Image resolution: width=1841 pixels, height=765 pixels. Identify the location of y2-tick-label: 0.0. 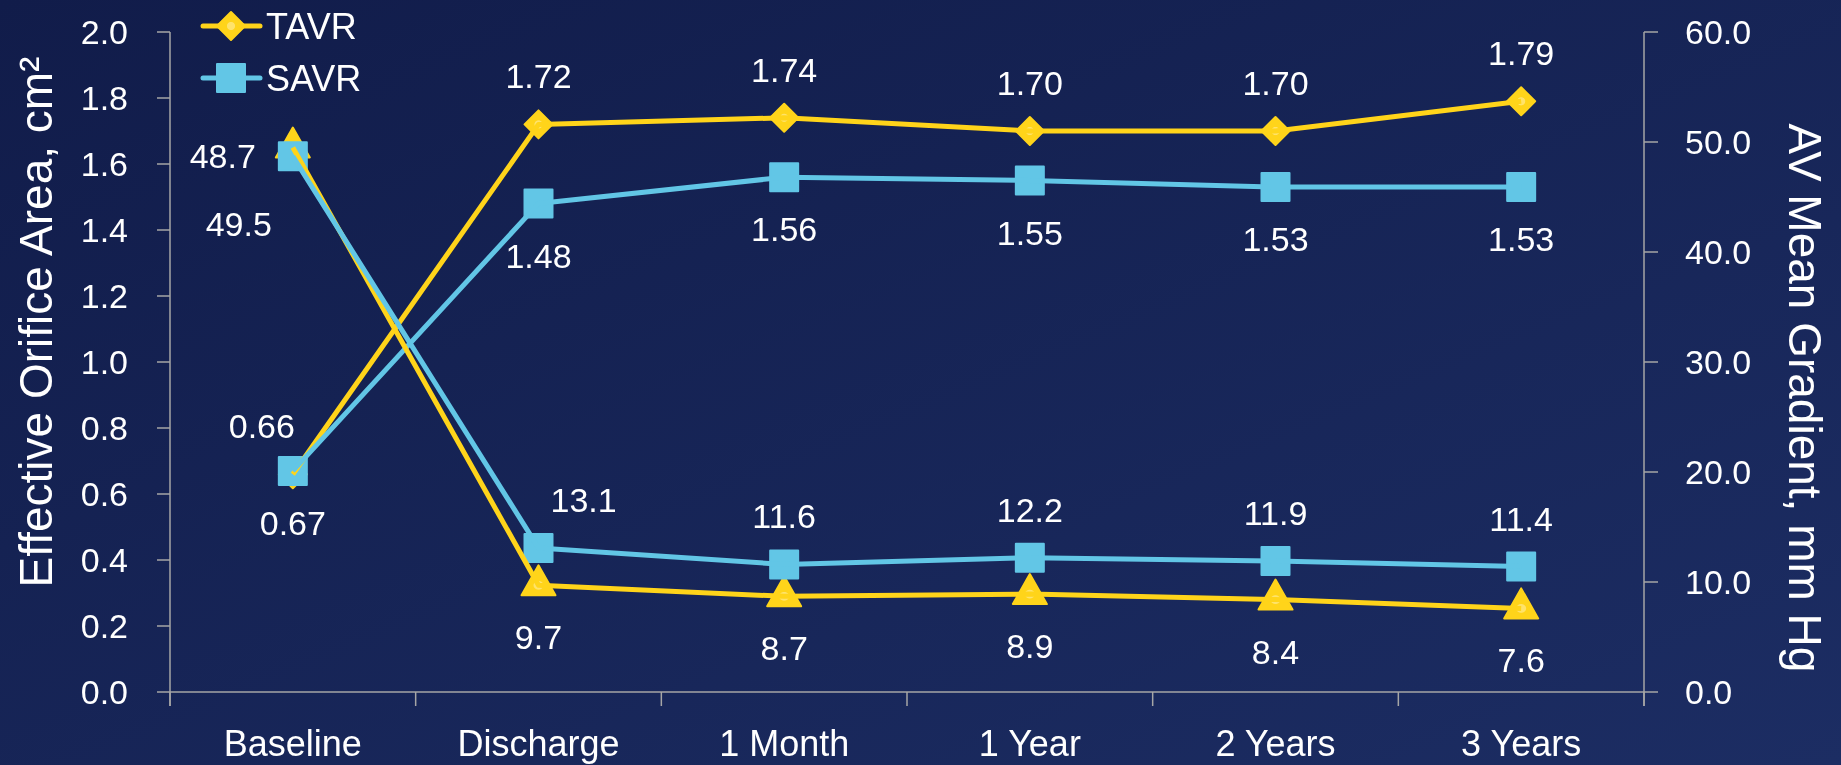
(1709, 691).